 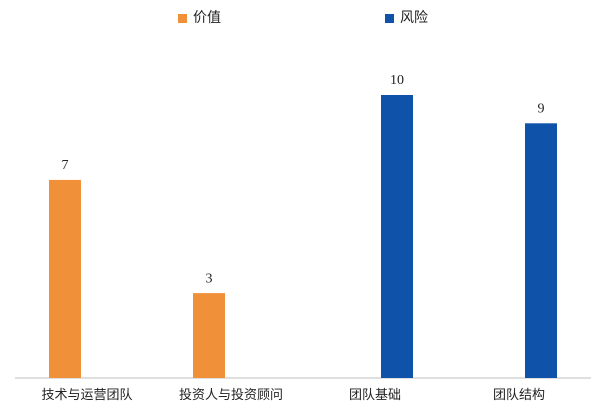 I want to click on legend-label: 价值, so click(x=207, y=18).